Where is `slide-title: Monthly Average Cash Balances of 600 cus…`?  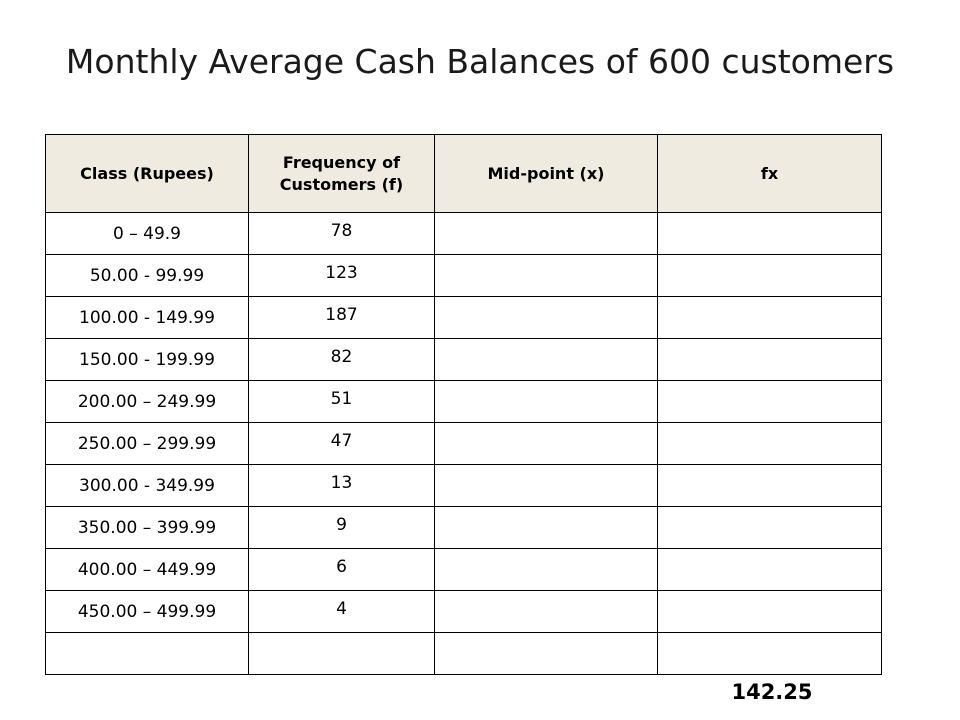 slide-title: Monthly Average Cash Balances of 600 cus… is located at coordinates (480, 61).